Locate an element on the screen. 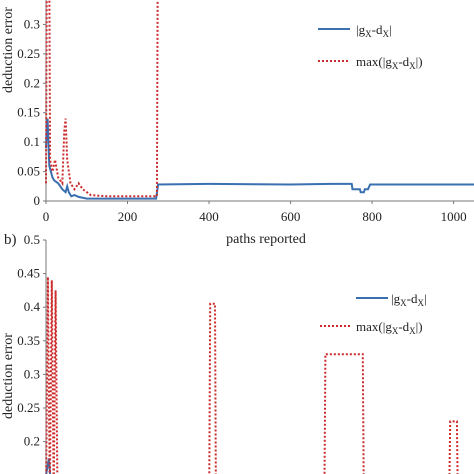 The width and height of the screenshot is (474, 474). panel-b-y-ticks: 0.5 0.45 0.4 0.35 0.3 0.25 0.2 is located at coordinates (31, 340).